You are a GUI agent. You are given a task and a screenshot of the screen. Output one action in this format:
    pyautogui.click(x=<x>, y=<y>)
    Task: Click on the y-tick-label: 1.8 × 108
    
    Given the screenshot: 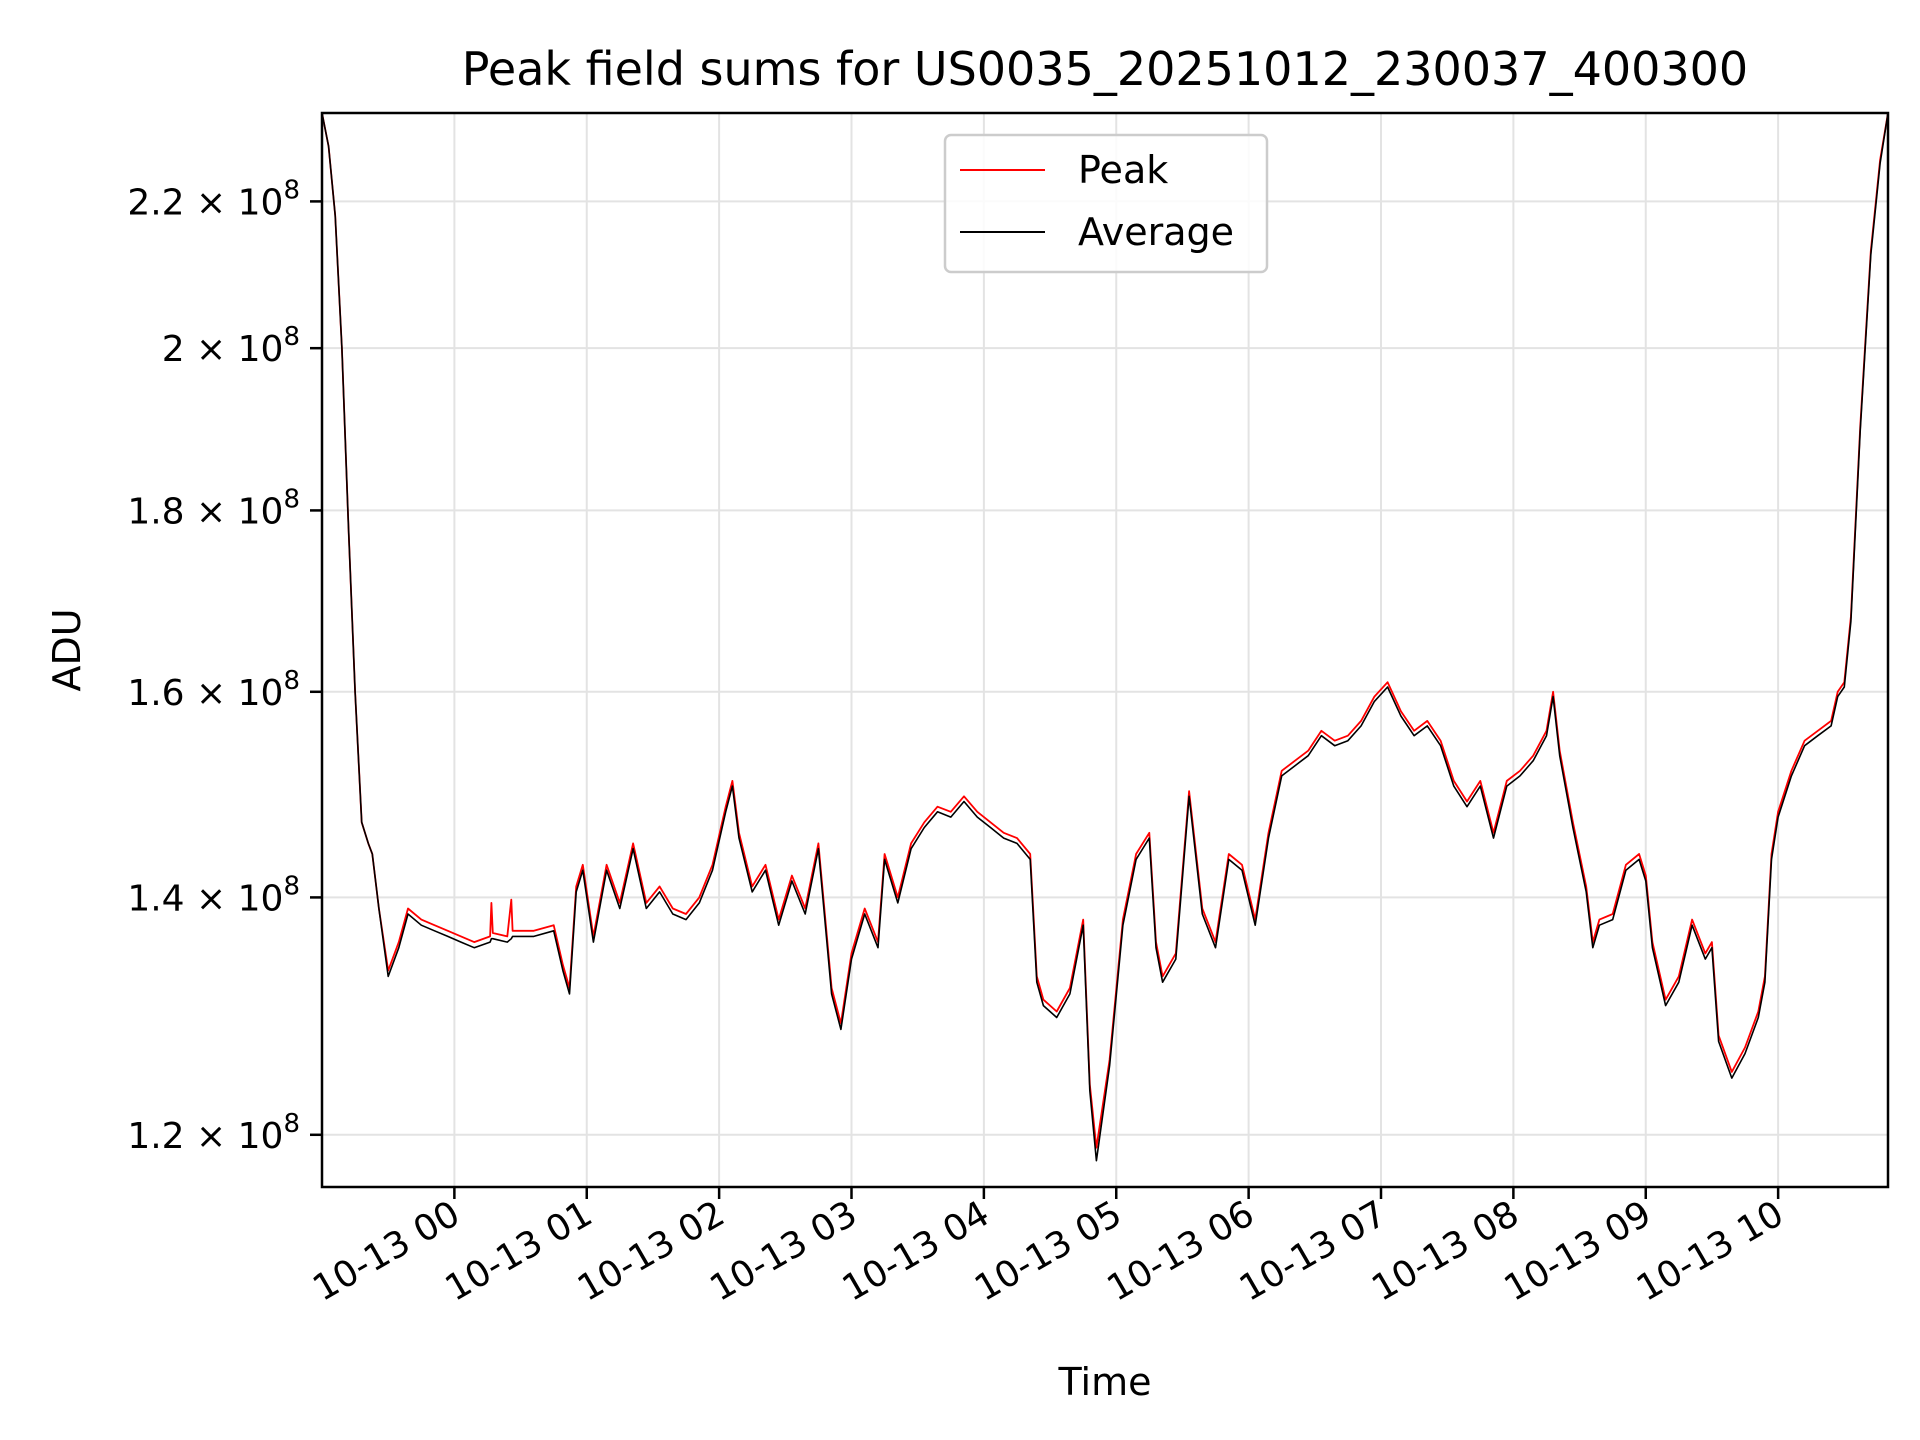 What is the action you would take?
    pyautogui.click(x=213, y=508)
    